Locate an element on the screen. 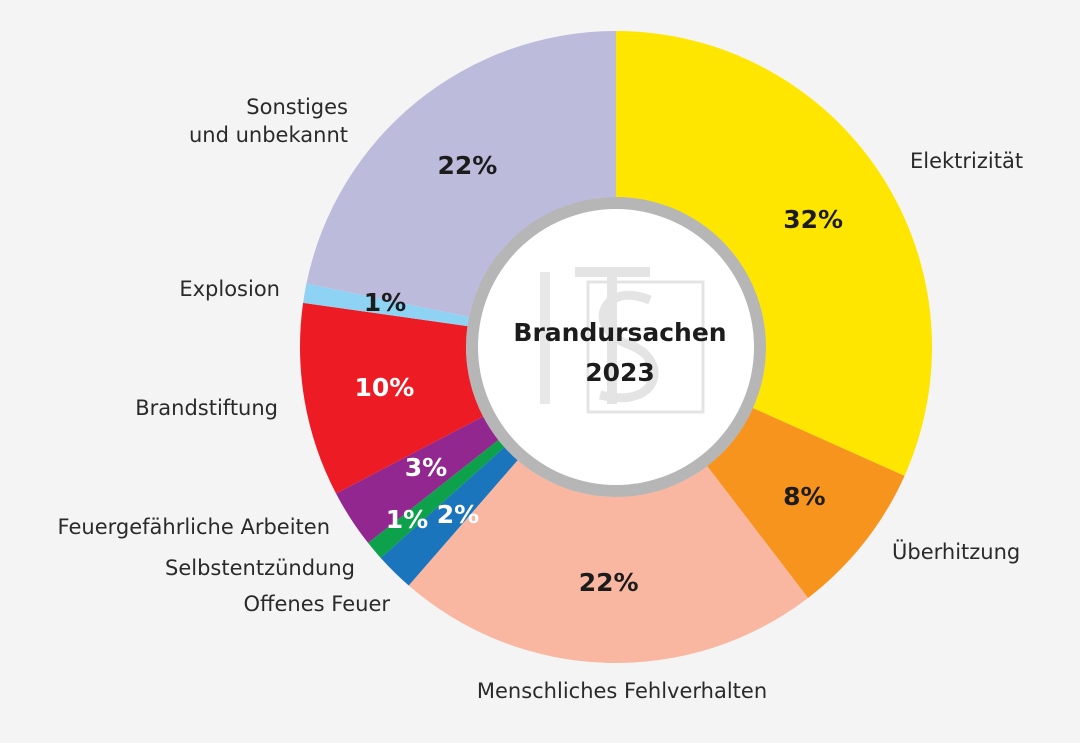 Image resolution: width=1080 pixels, height=743 pixels. slice-category-label-4: Selbstentzündung is located at coordinates (260, 568).